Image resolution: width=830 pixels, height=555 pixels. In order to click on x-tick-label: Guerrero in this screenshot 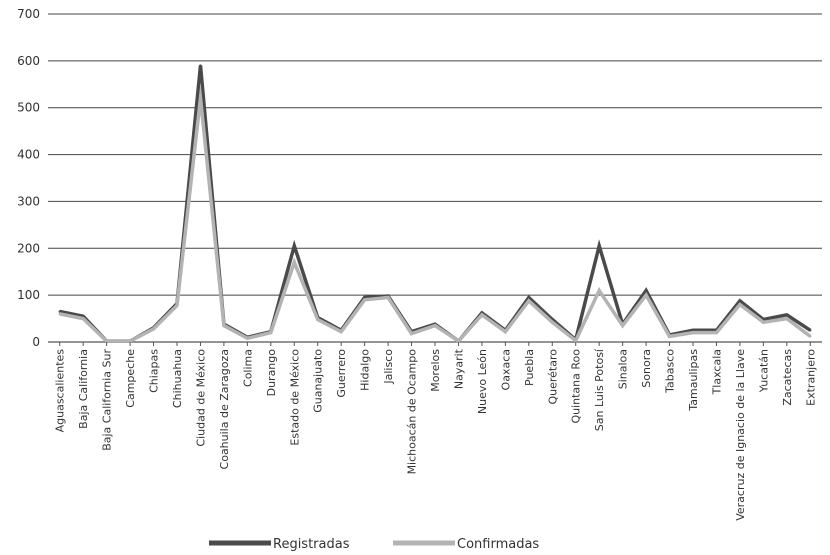, I will do `click(341, 373)`.